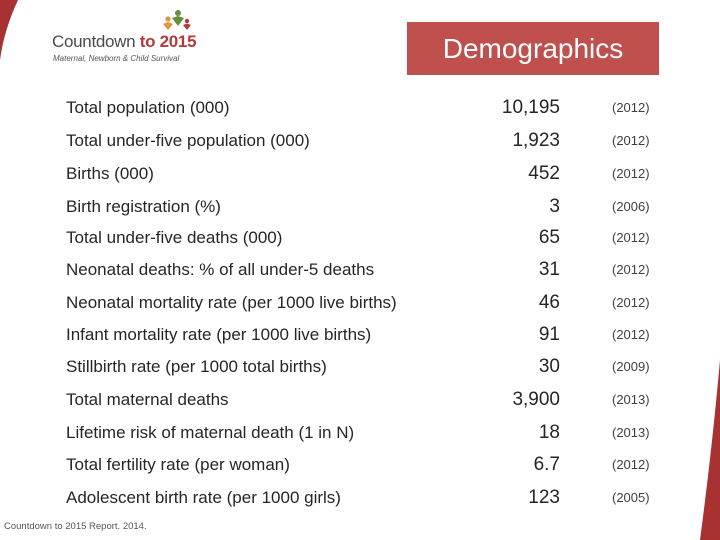 This screenshot has width=720, height=540. I want to click on indicator-row: Total under-five deaths (000) 65 (2012), so click(360, 238).